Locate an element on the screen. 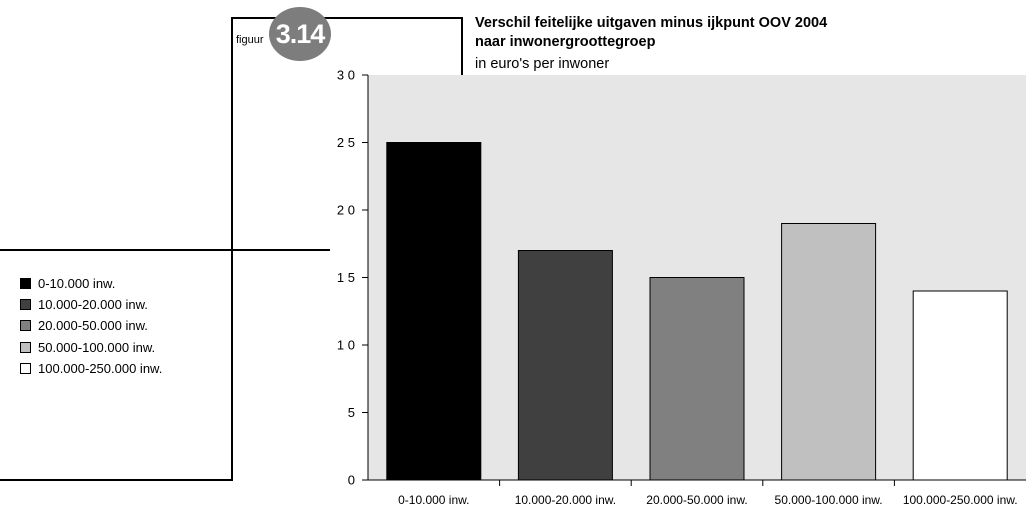 This screenshot has height=507, width=1028. legend-label: 10.000-20.000 inw. is located at coordinates (93, 305).